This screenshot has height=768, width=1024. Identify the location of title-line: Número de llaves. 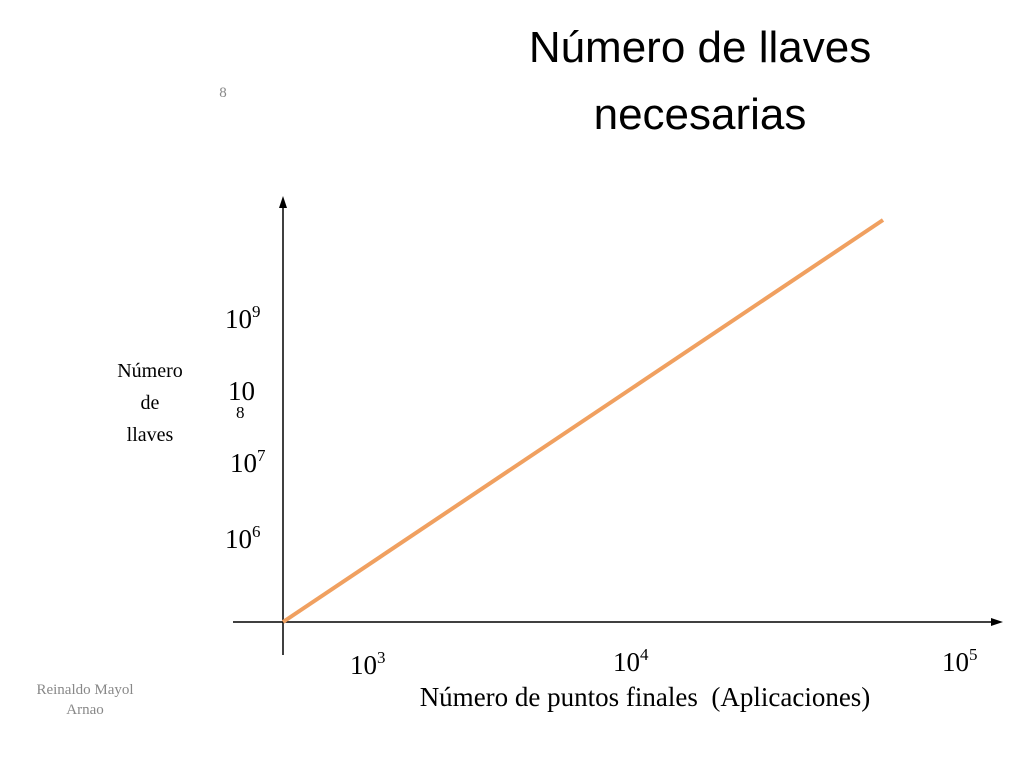
(700, 47).